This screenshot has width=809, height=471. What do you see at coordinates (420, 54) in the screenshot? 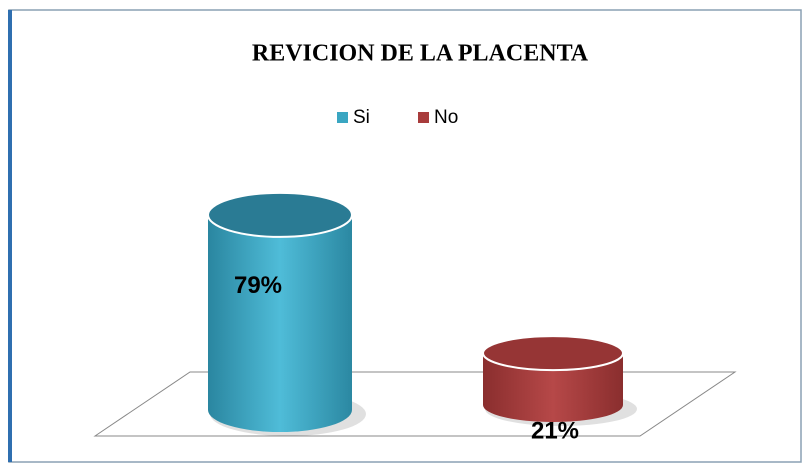
I see `chart-title: REVICION DE LA PLACENTA` at bounding box center [420, 54].